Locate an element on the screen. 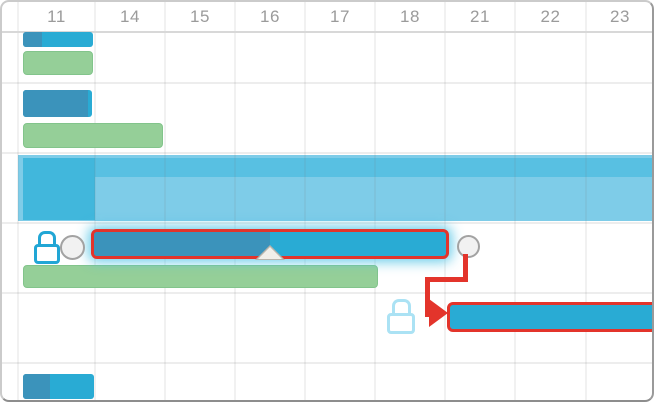 The image size is (654, 402). dependency-arrow is located at coordinates (438, 313).